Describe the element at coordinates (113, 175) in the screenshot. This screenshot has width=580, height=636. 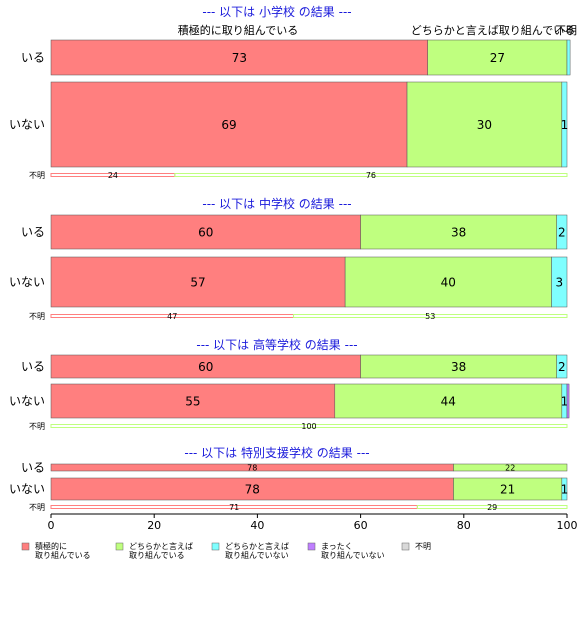
I see `share-value-label: 24` at that location.